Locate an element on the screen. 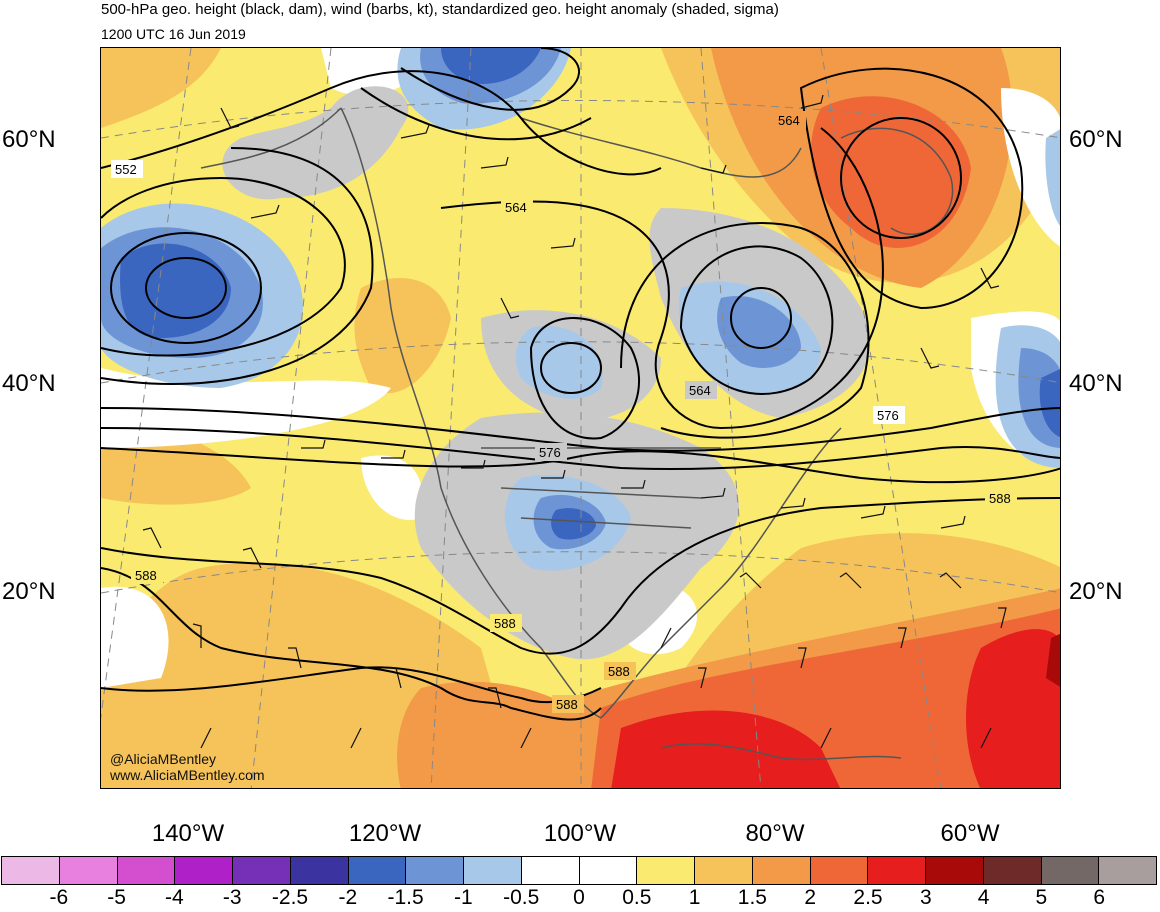 The width and height of the screenshot is (1160, 912). contour-label: 552 is located at coordinates (126, 169).